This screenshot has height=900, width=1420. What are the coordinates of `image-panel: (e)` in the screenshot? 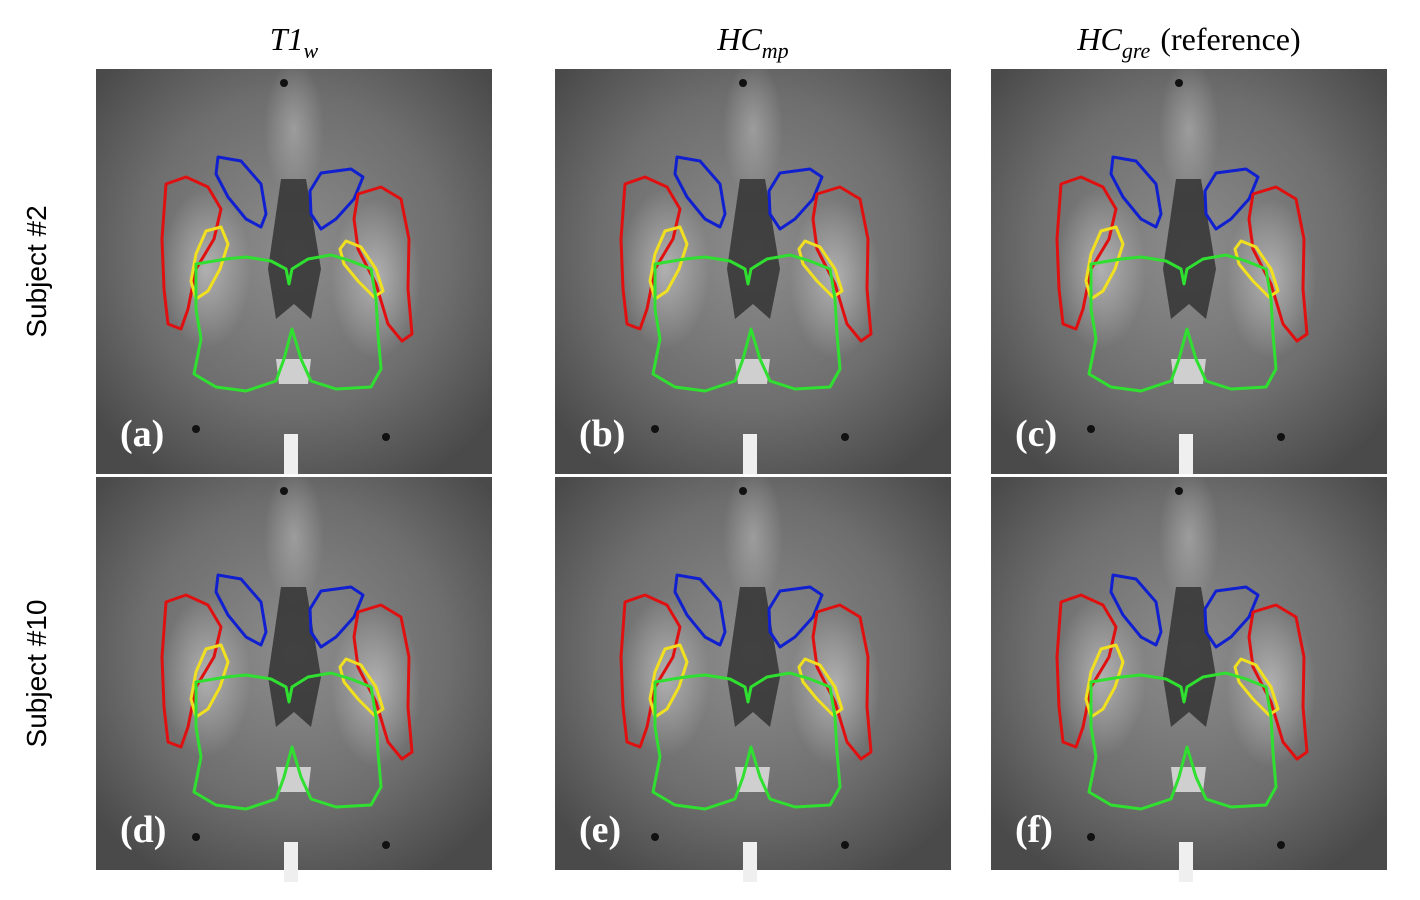 It's located at (753, 674).